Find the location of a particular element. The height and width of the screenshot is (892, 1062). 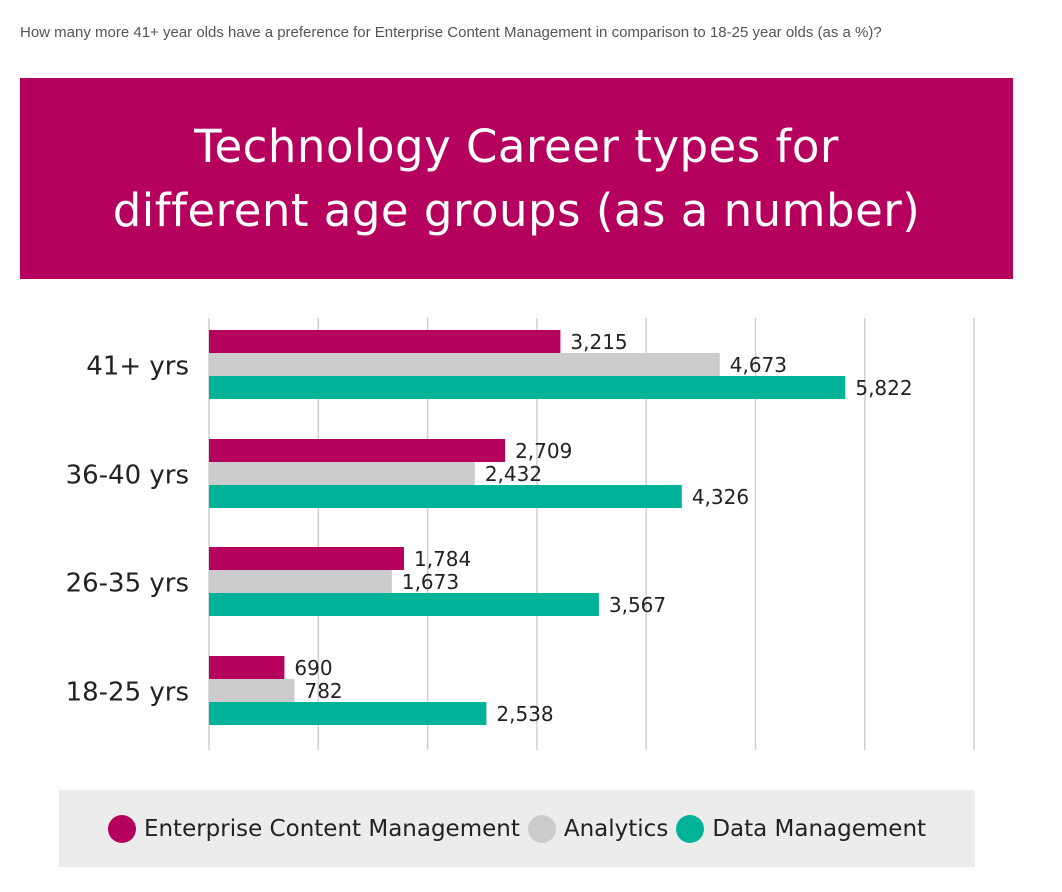

legend-item: Data Management is located at coordinates (801, 828).